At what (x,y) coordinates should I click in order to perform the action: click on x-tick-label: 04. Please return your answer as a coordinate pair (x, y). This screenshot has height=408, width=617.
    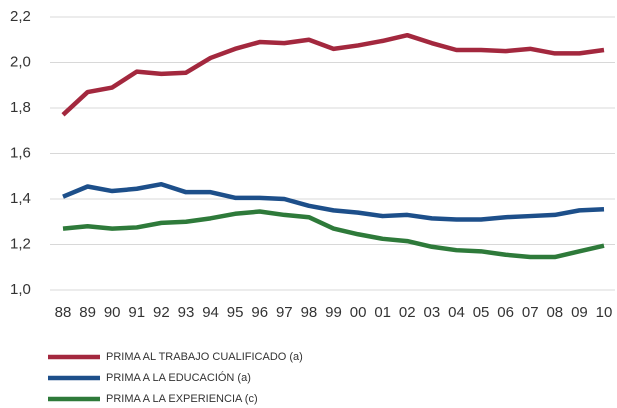
    Looking at the image, I should click on (456, 312).